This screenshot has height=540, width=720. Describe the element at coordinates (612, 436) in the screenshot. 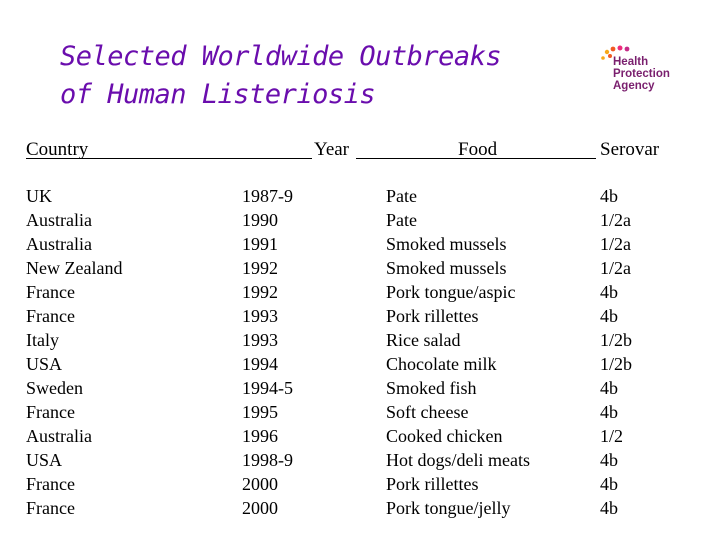

I see `table-cell: 1/2` at that location.